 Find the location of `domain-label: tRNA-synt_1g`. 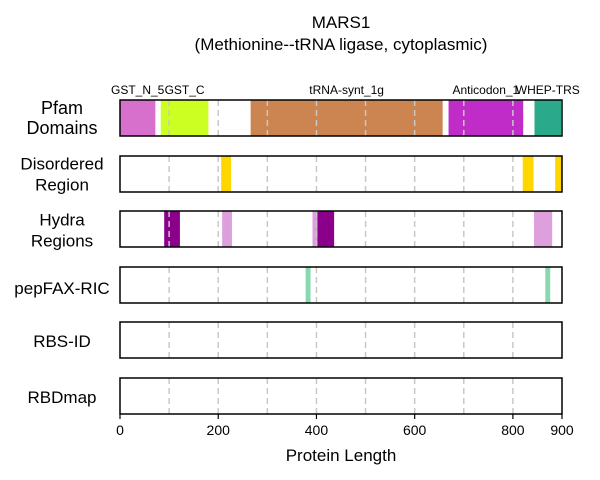

domain-label: tRNA-synt_1g is located at coordinates (346, 90).